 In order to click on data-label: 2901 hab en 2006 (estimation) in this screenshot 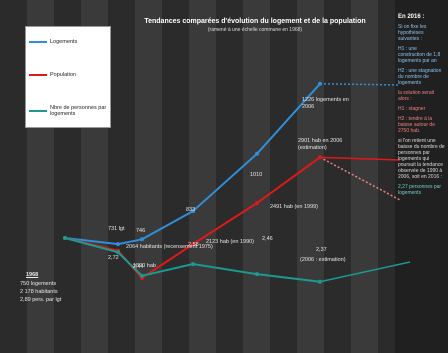, I will do `click(320, 144)`.